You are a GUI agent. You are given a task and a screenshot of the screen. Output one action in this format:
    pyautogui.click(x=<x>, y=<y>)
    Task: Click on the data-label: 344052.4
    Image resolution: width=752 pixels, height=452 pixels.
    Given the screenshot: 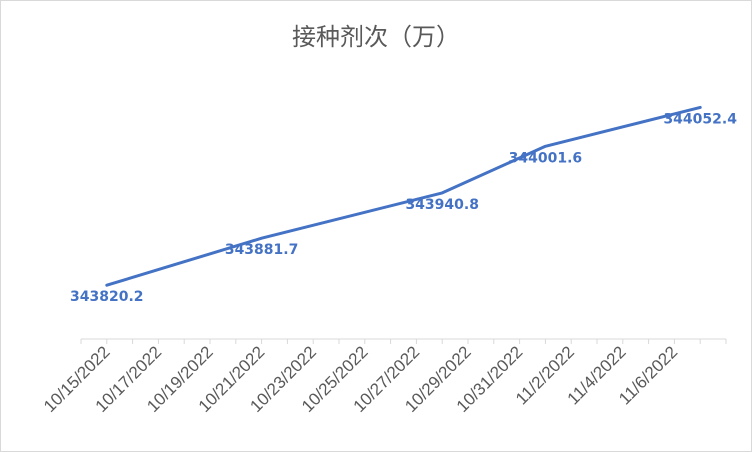 What is the action you would take?
    pyautogui.click(x=700, y=119)
    